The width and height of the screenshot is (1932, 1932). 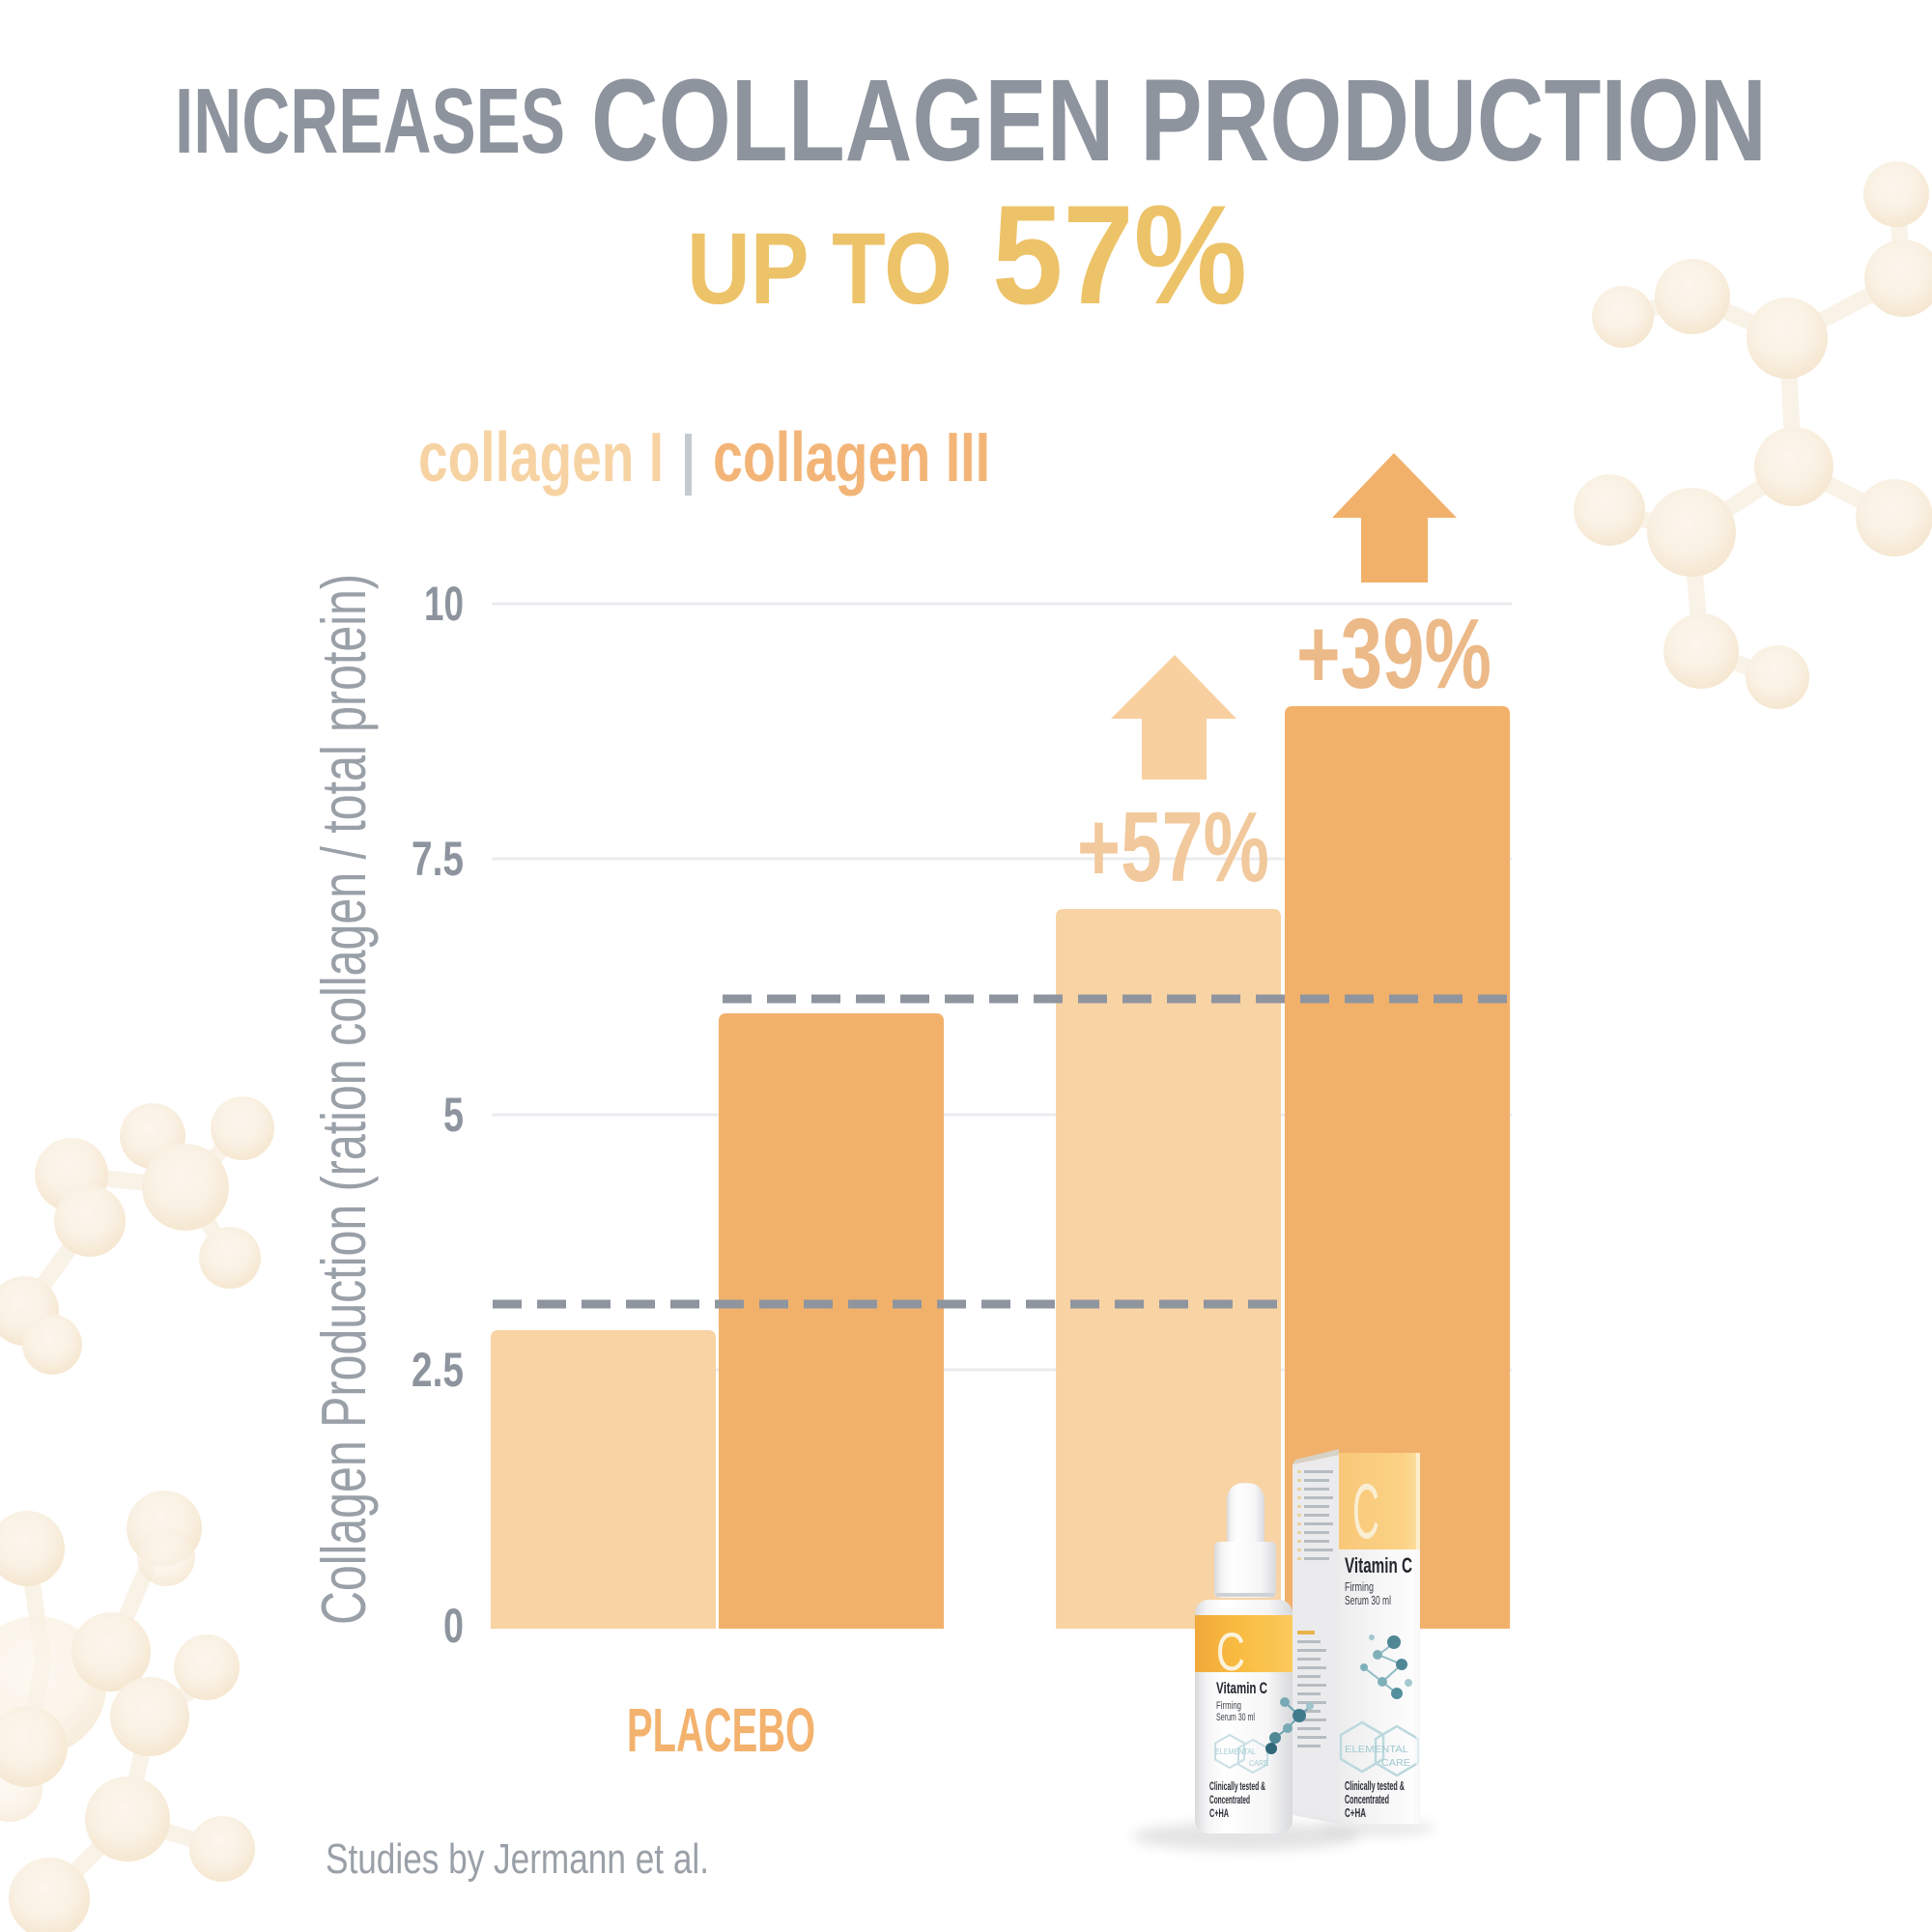 What do you see at coordinates (517, 1859) in the screenshot?
I see `svg-text: Studies by Jermann et al.` at bounding box center [517, 1859].